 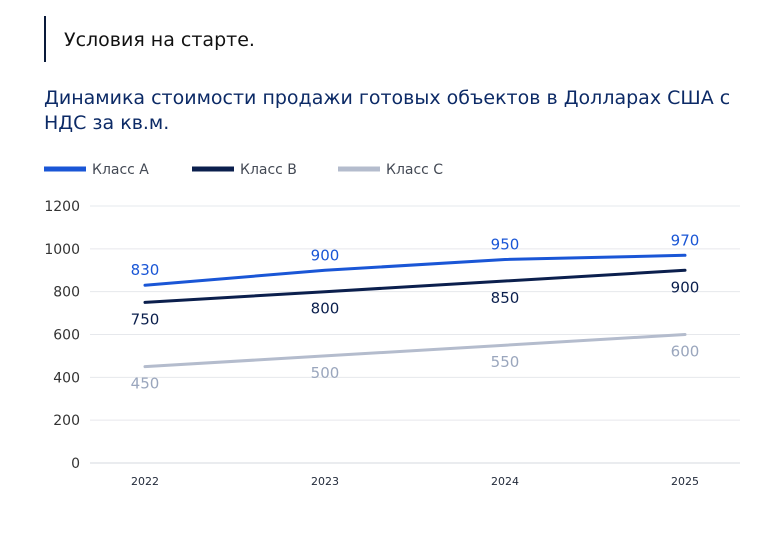 I want to click on x-tick-label: 2024, so click(x=505, y=481).